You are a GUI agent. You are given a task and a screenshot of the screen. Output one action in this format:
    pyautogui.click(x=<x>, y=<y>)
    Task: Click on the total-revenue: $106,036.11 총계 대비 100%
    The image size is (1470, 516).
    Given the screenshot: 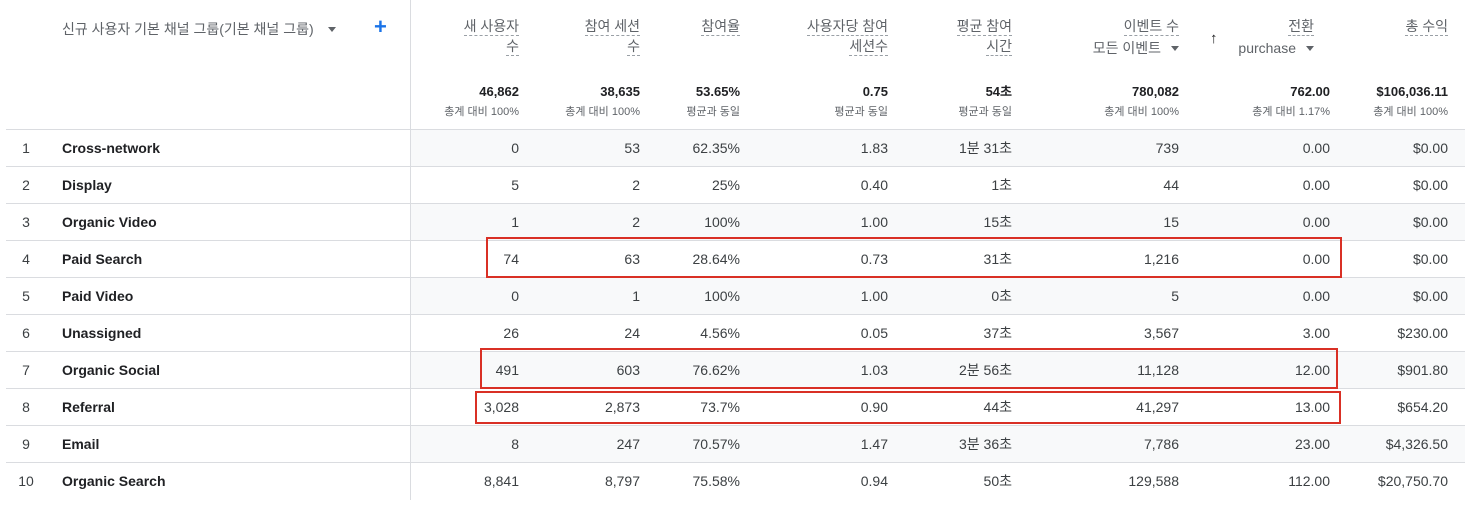 What is the action you would take?
    pyautogui.click(x=1410, y=101)
    